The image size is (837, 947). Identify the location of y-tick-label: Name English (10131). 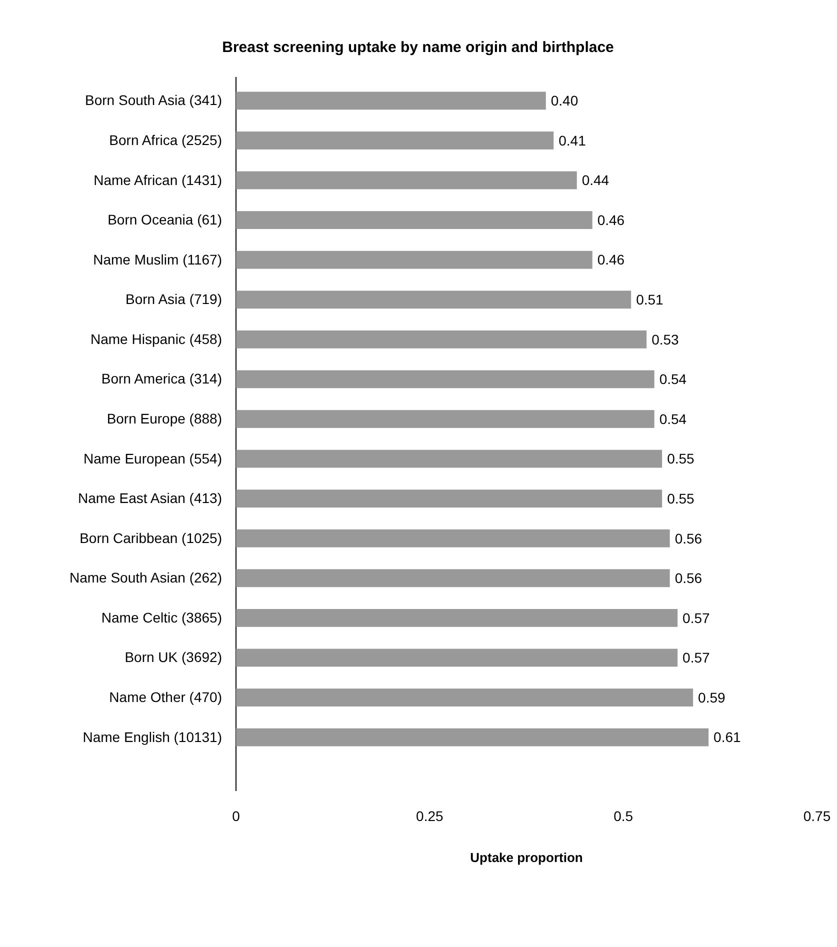
(152, 736).